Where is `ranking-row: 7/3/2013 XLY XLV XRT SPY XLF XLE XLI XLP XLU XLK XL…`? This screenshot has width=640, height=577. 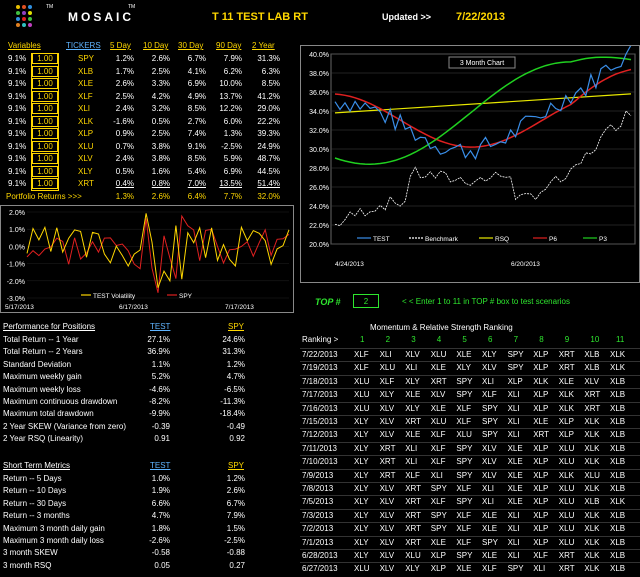
ranking-row: 7/3/2013 XLY XLV XRT SPY XLF XLE XLI XLP XLU XLK XL… is located at coordinates (470, 515).